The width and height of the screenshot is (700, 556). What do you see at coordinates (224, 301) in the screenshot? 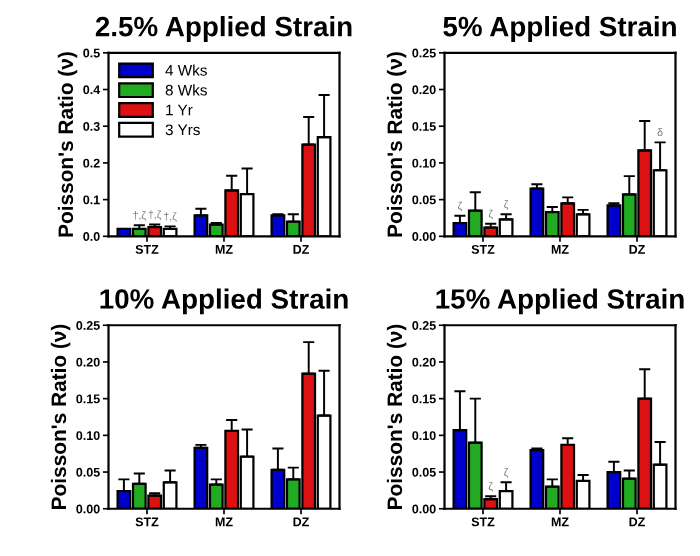
I see `chart-title: 10% Applied Strain` at bounding box center [224, 301].